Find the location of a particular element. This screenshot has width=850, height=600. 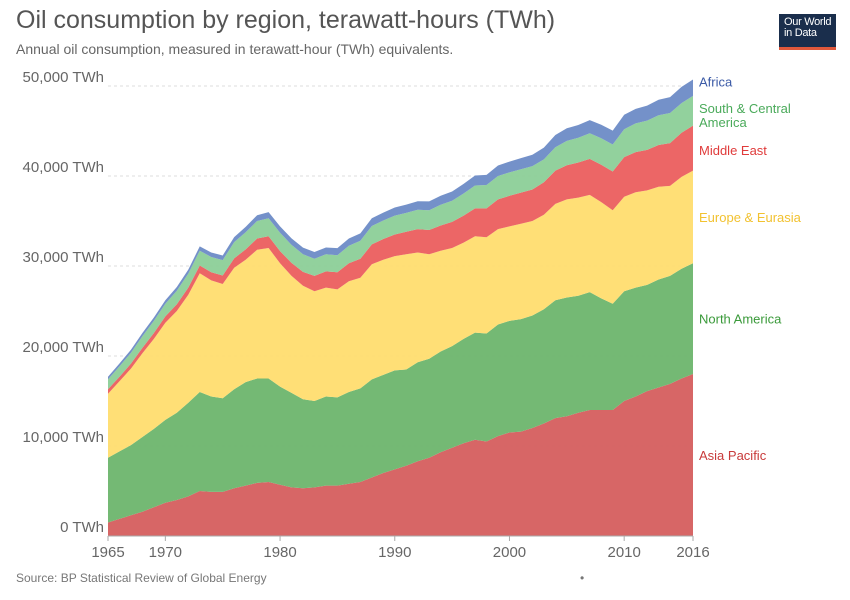

y-tick-label-40000: 40,000 TWh is located at coordinates (63, 167).